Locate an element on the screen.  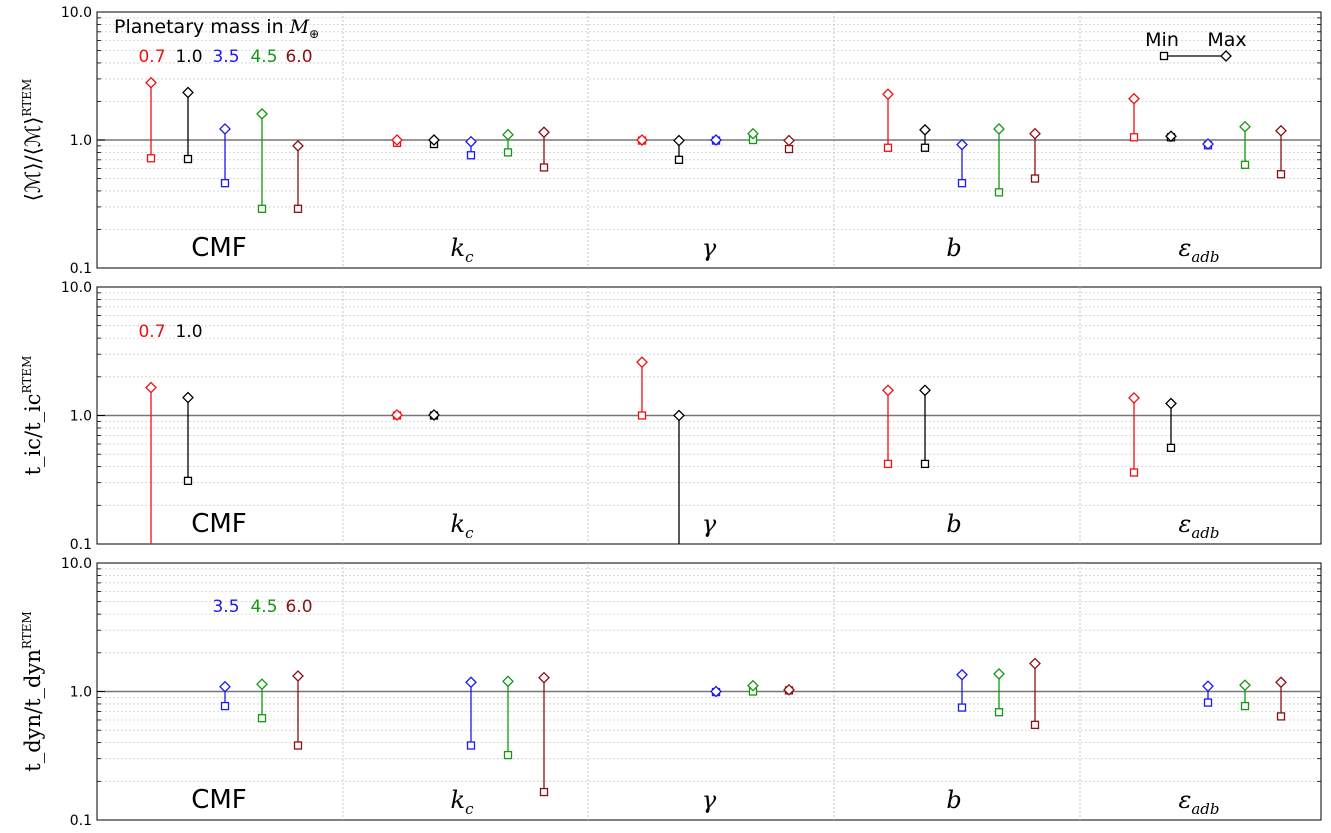
y-axis-label: t_dyn/t_dynRTEM is located at coordinates (32, 691).